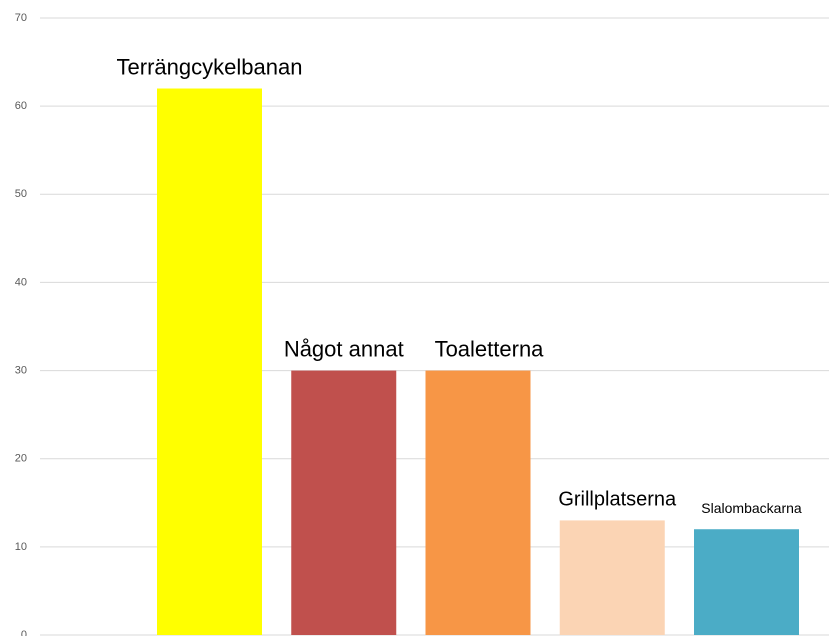 The height and width of the screenshot is (636, 829). I want to click on bar-label: Terrängcykelbanan, so click(210, 66).